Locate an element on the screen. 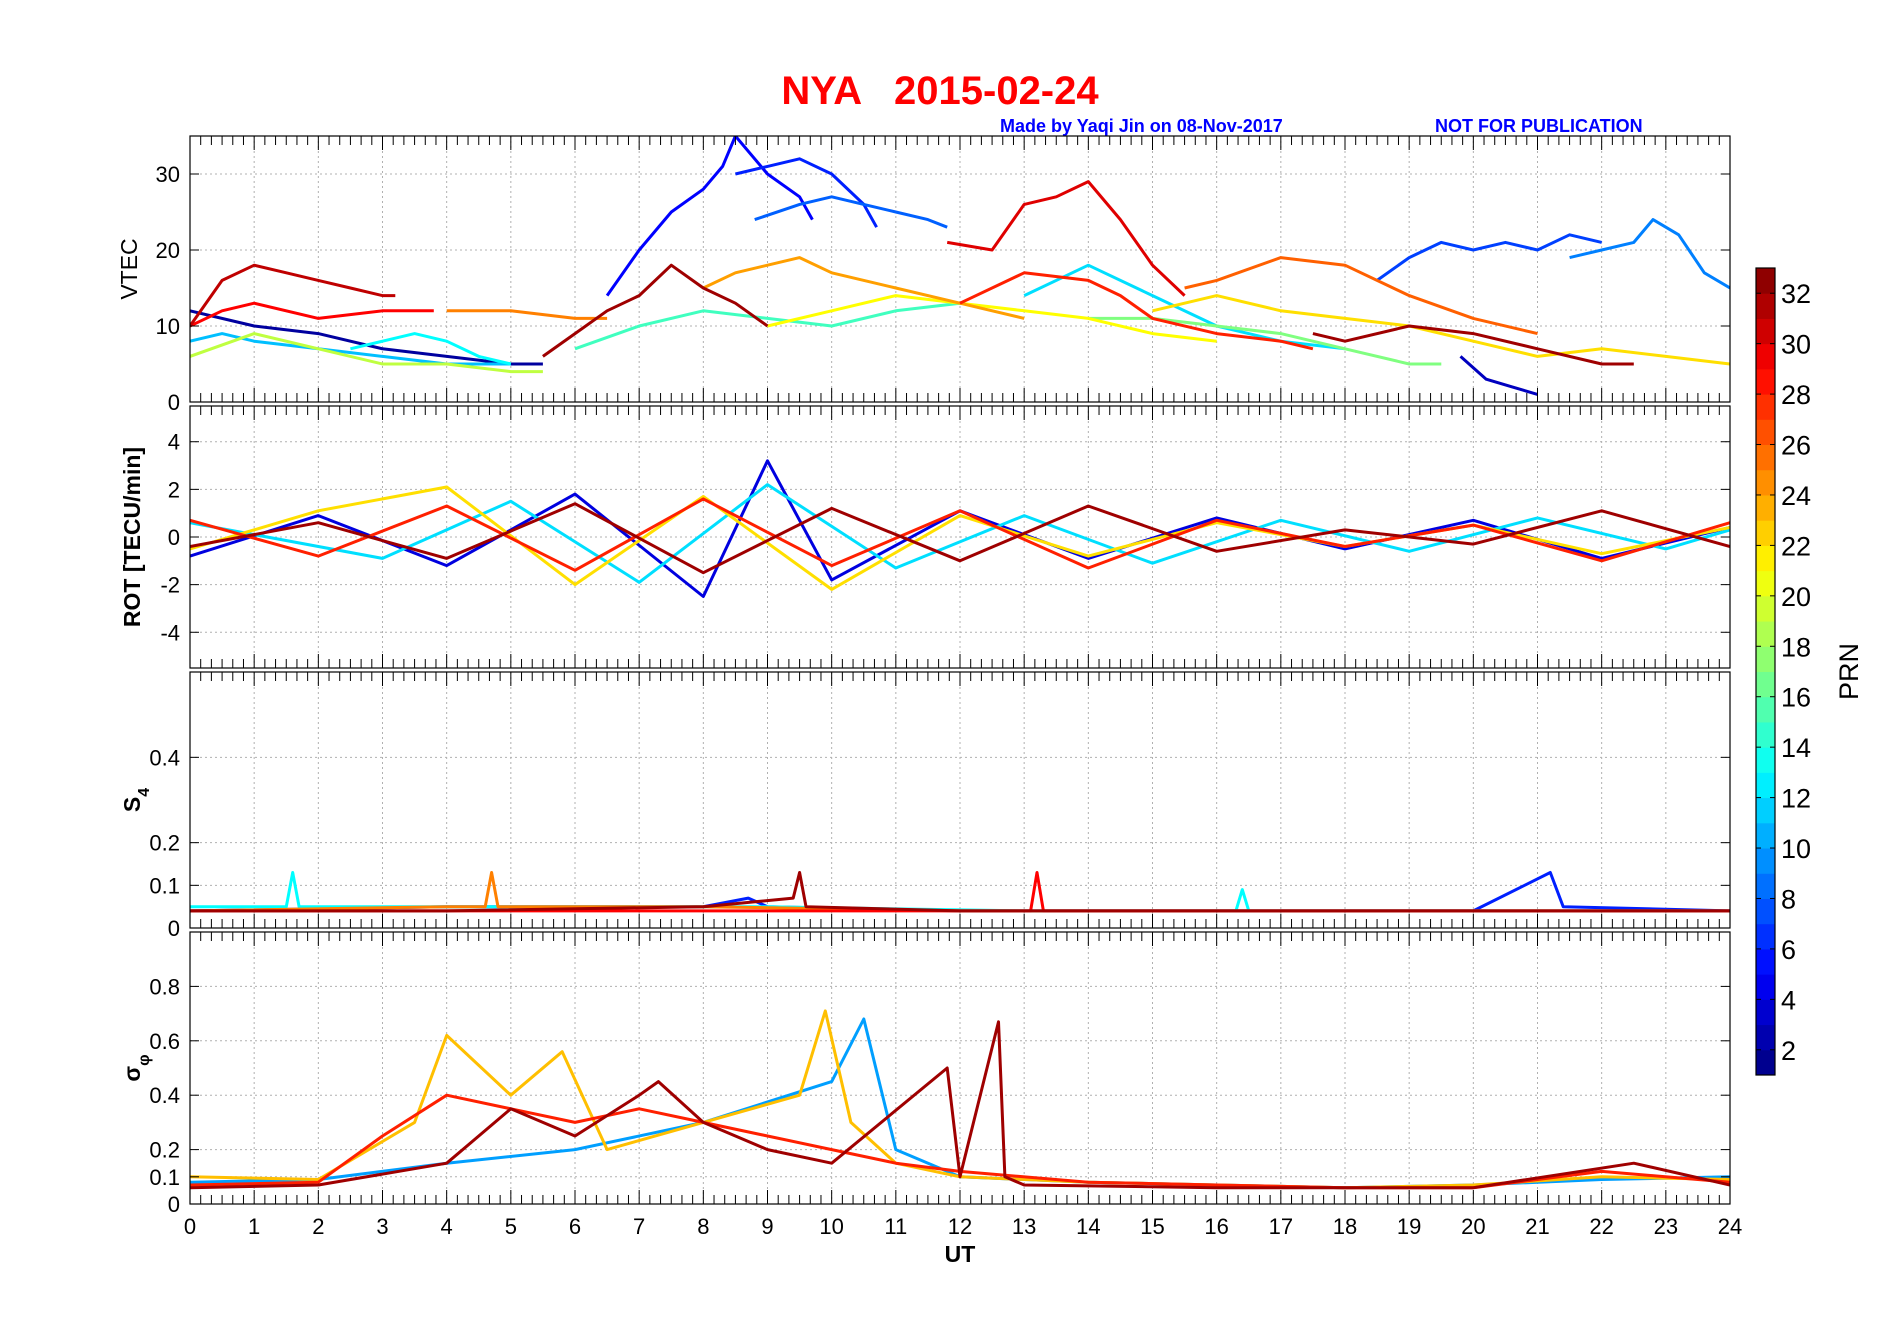  x-tick-label: 18 is located at coordinates (1345, 1226).